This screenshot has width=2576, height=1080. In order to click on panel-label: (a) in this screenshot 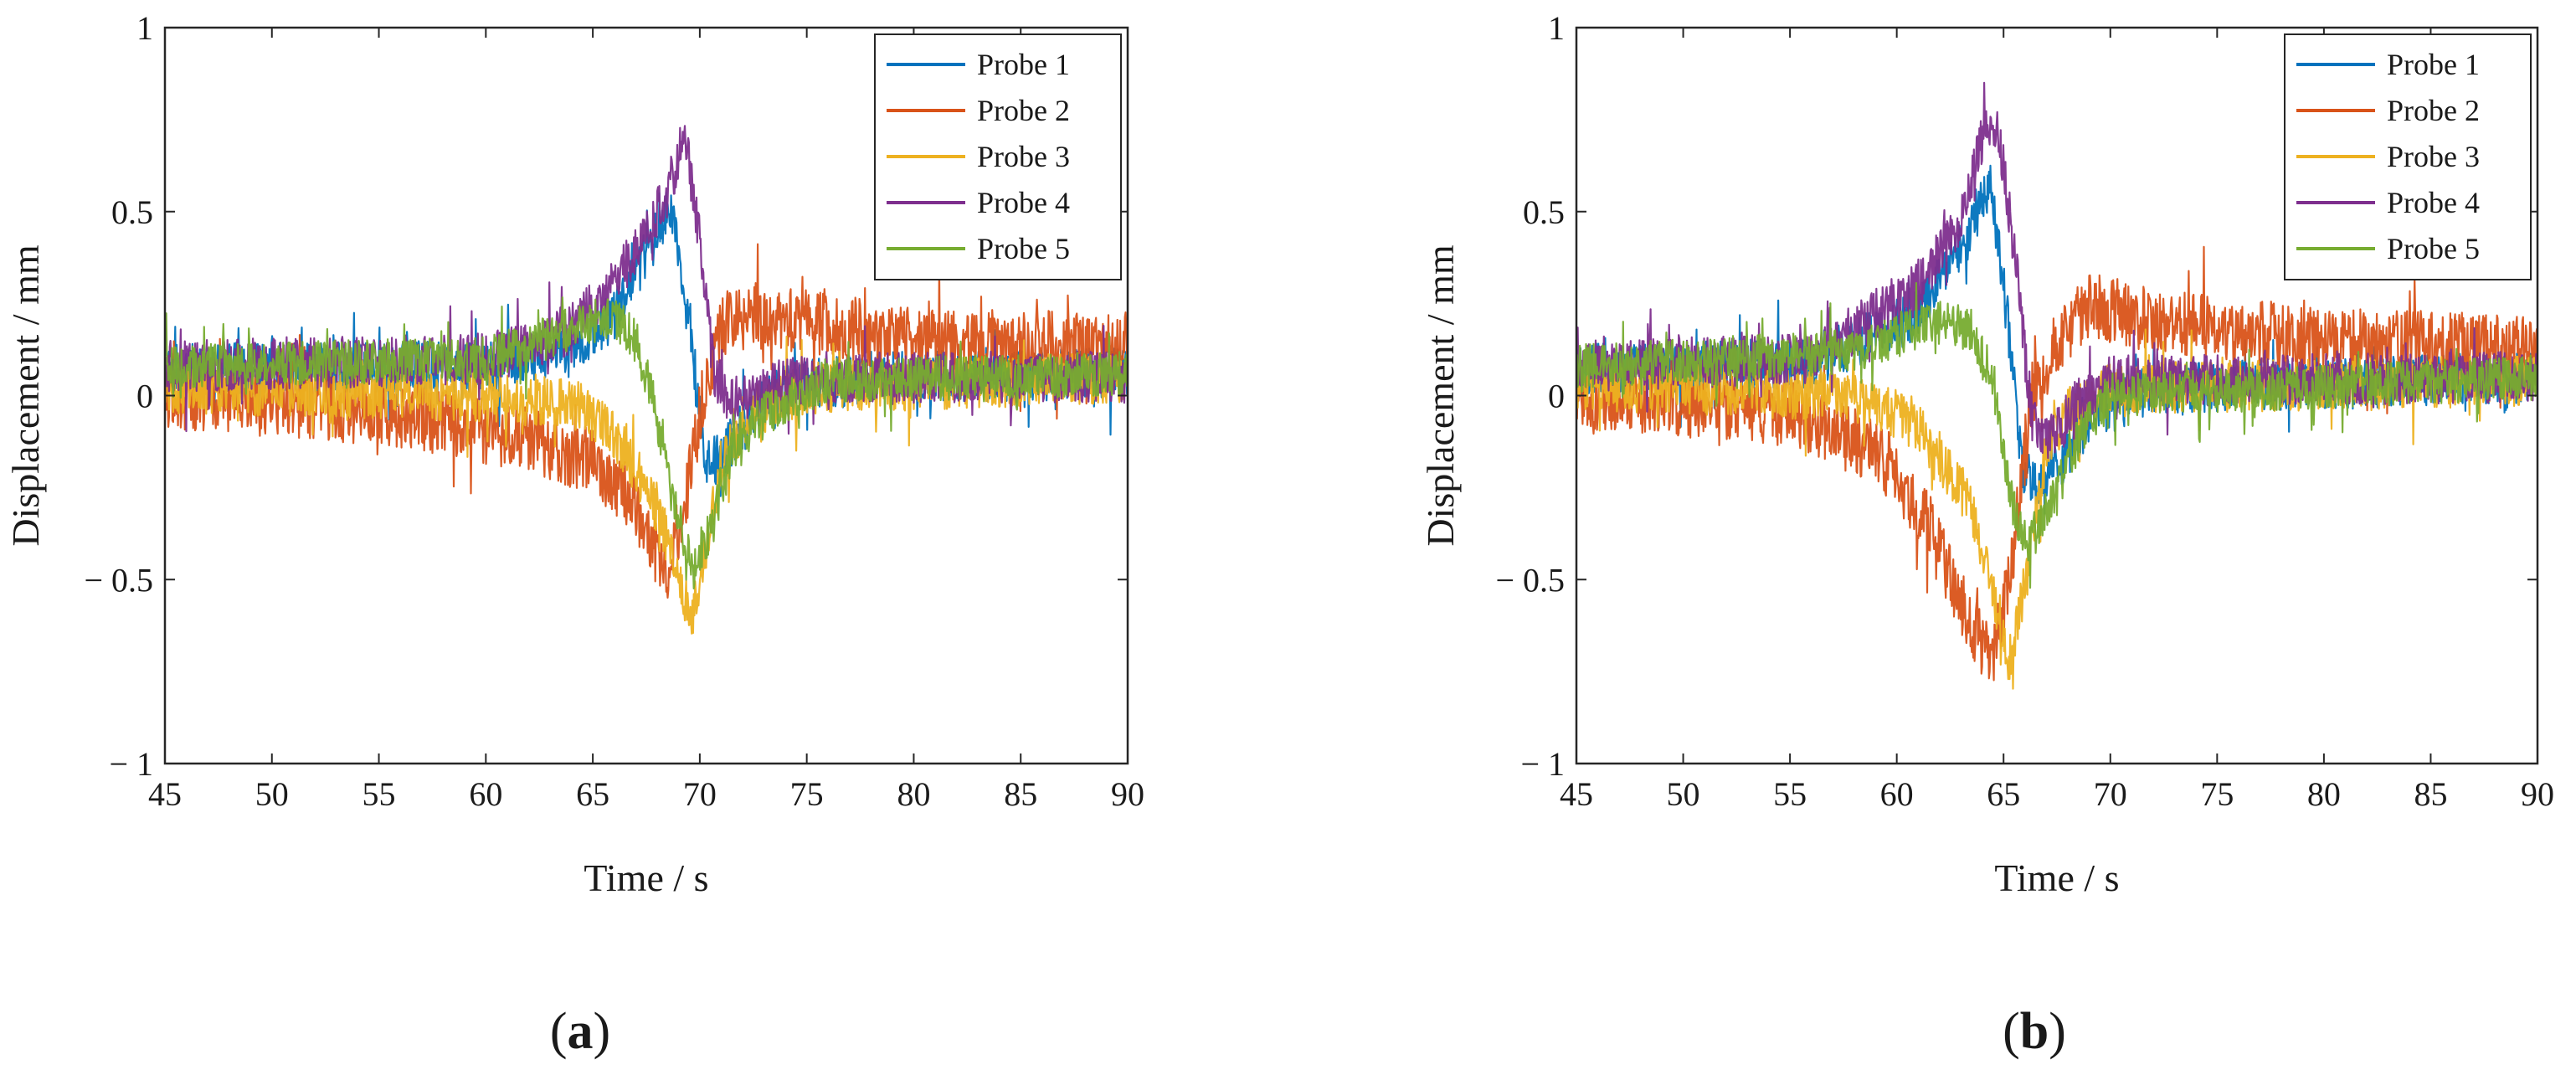, I will do `click(580, 1031)`.